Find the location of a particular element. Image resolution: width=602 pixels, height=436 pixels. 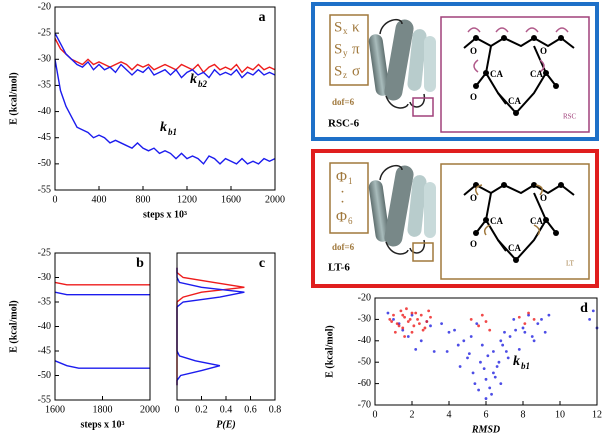

x-tick-label: 0.8 is located at coordinates (275, 409).